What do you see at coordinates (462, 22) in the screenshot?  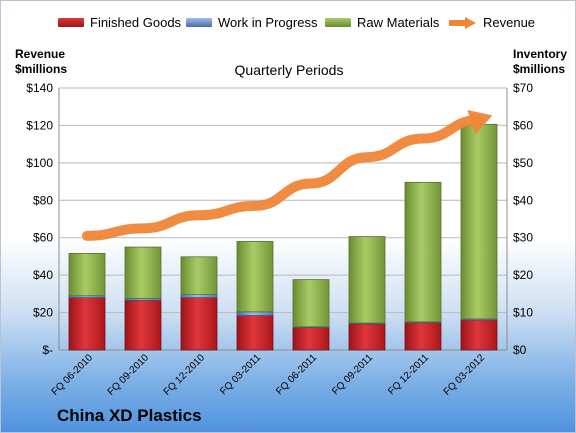 I see `revenue-arrow-icon` at bounding box center [462, 22].